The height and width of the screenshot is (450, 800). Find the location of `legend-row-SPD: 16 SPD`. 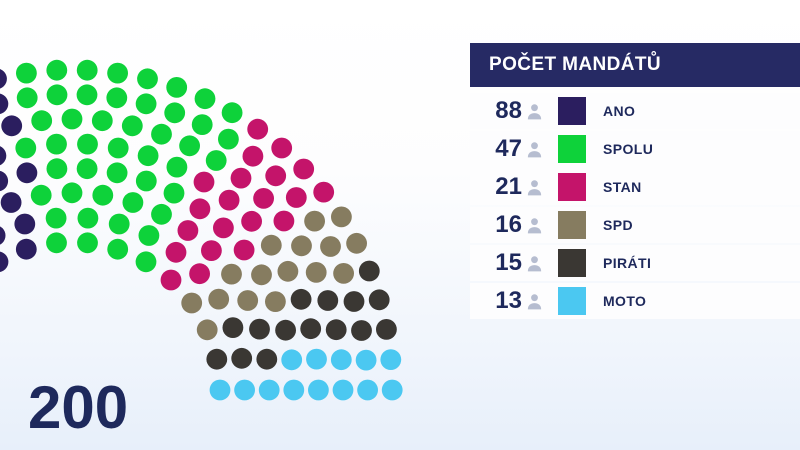

legend-row-SPD: 16 SPD is located at coordinates (635, 225).